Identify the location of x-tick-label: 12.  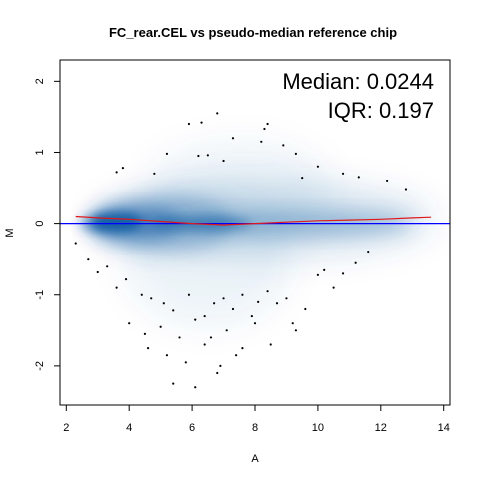
(381, 428).